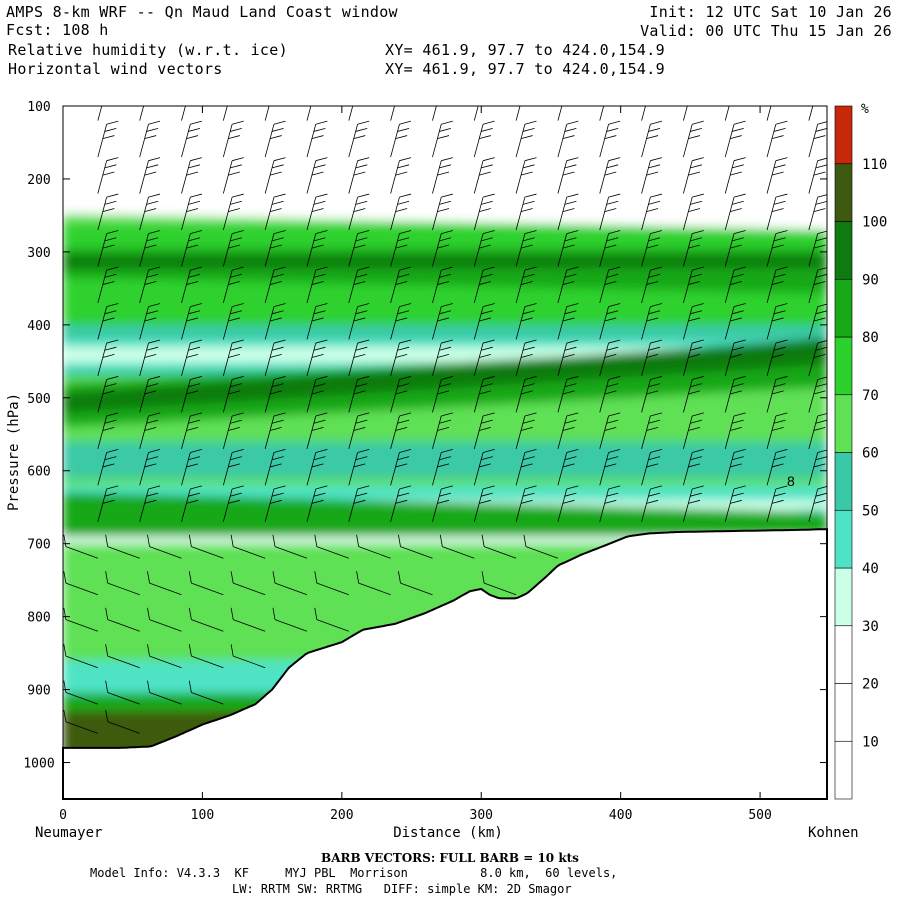  I want to click on colorbar-tick-label: 100, so click(874, 223).